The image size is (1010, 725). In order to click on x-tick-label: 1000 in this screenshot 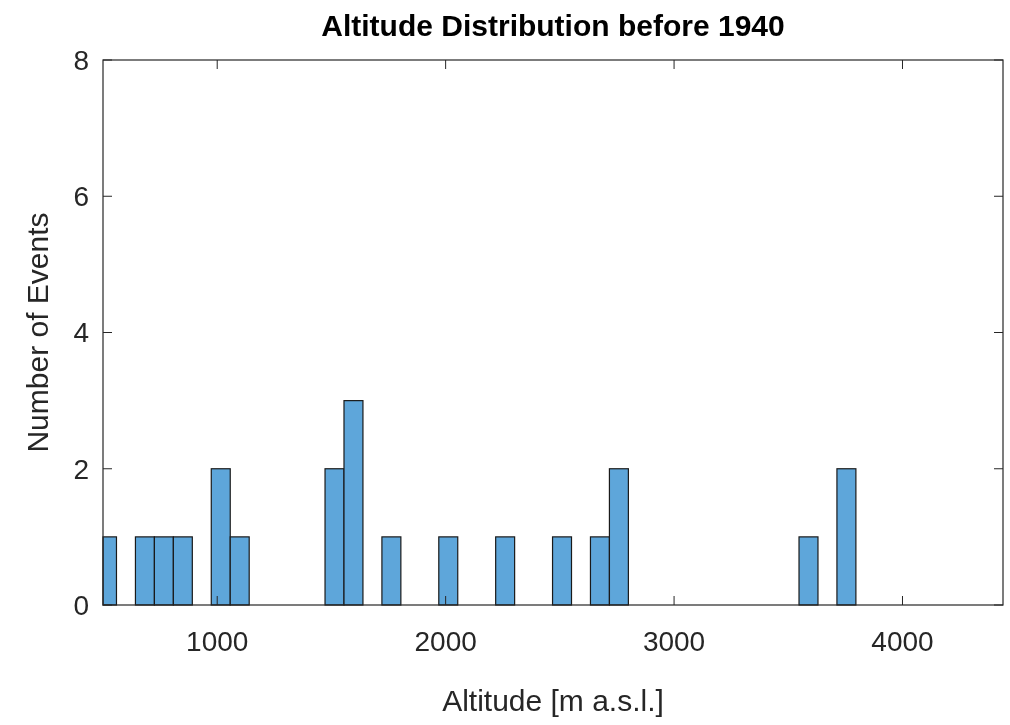, I will do `click(217, 641)`.